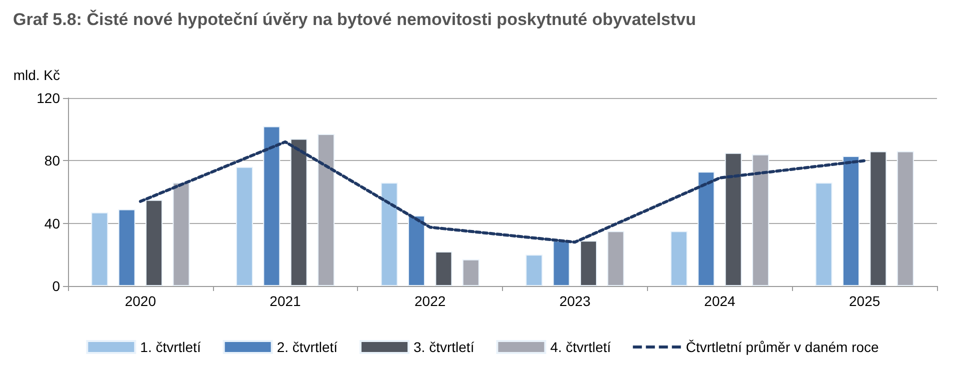 The image size is (965, 365). I want to click on legend-label: 4. čtvrtletí, so click(580, 347).